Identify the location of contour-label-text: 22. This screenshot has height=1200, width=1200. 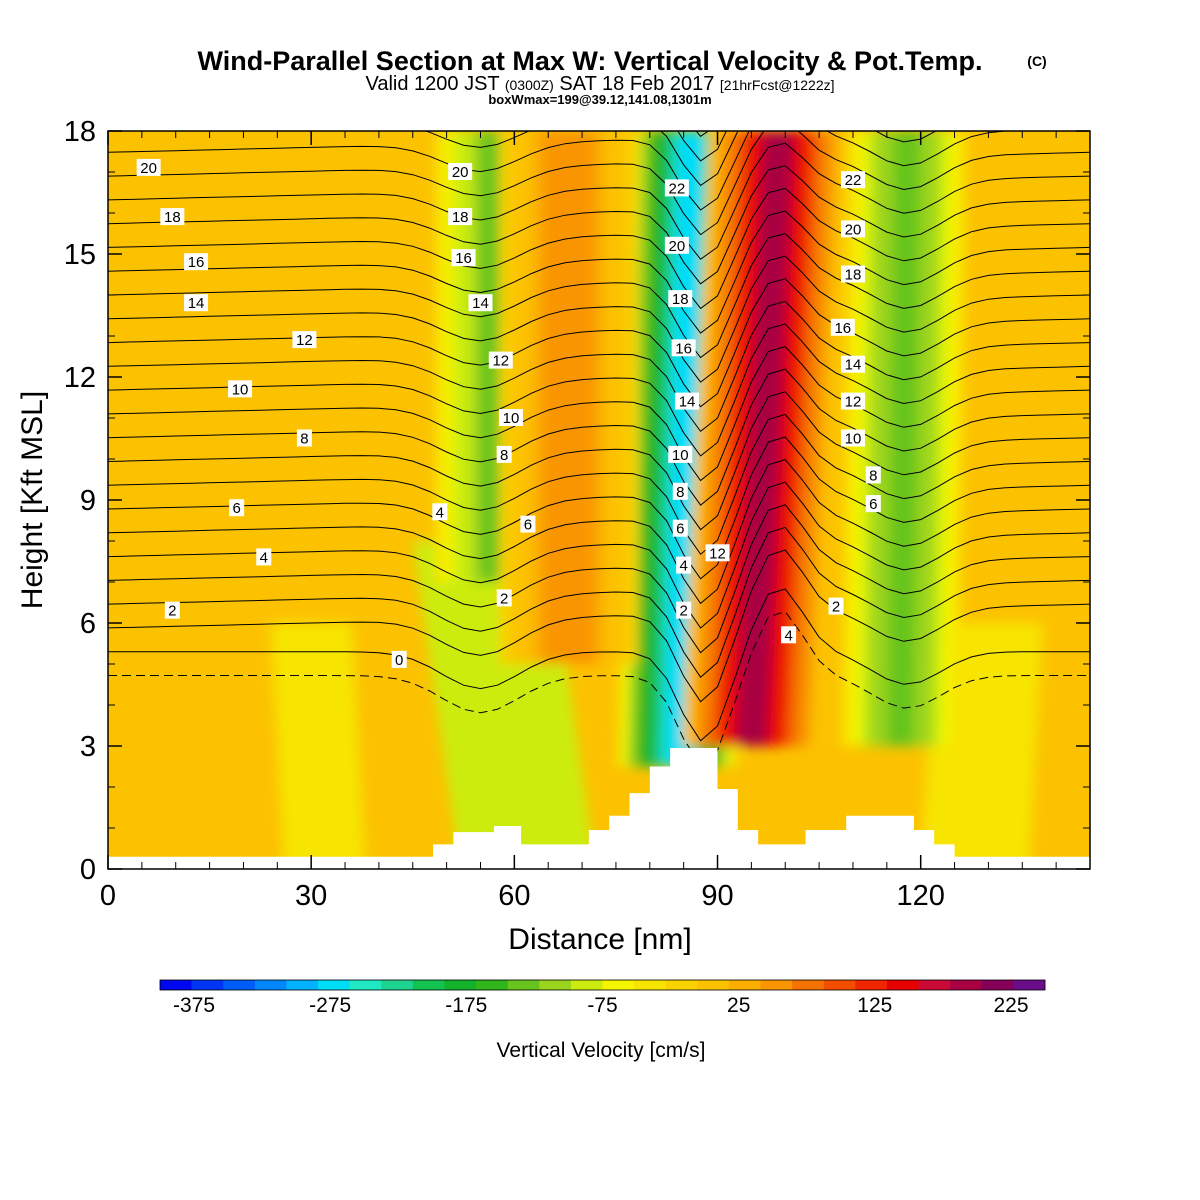
(853, 180).